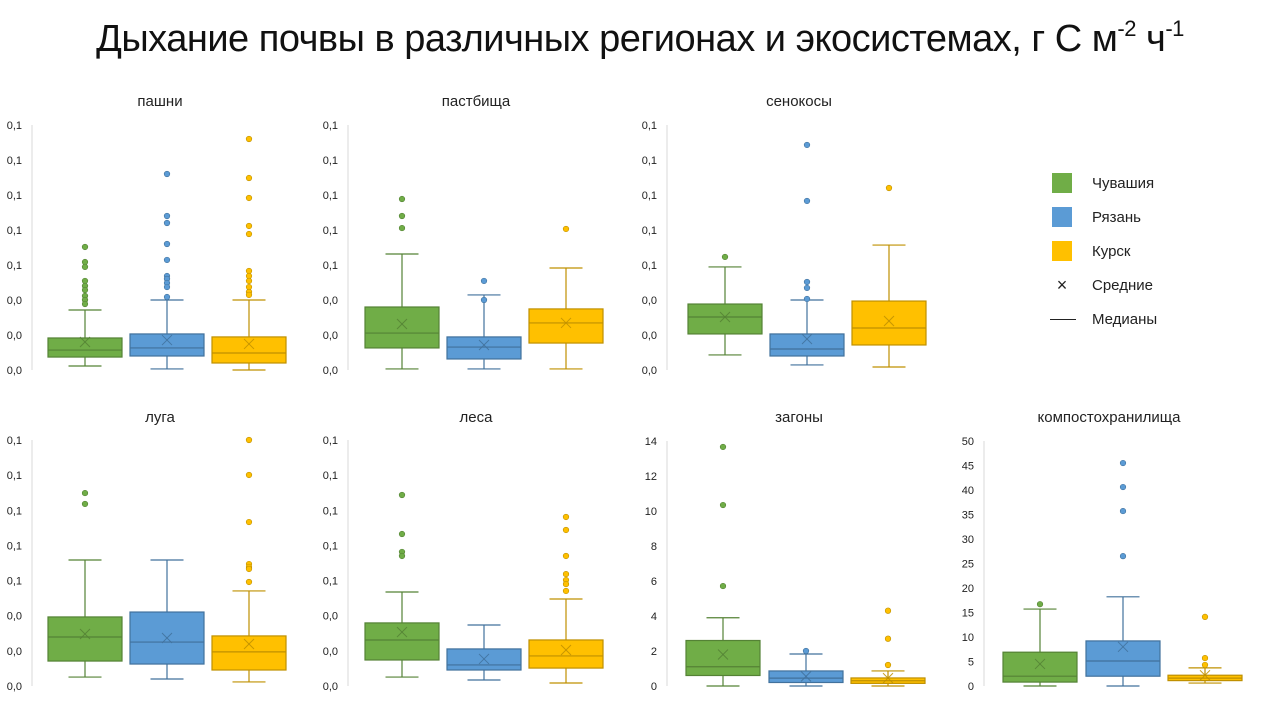 The image size is (1280, 720). Describe the element at coordinates (651, 477) in the screenshot. I see `y-tick-label: 12` at that location.